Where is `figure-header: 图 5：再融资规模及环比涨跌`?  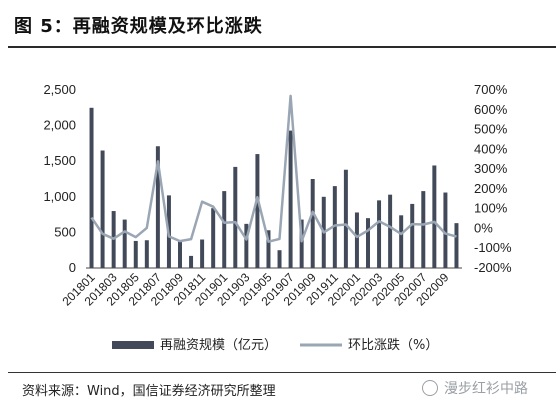
figure-header: 图 5：再融资规模及环比涨跌 is located at coordinates (280, 23).